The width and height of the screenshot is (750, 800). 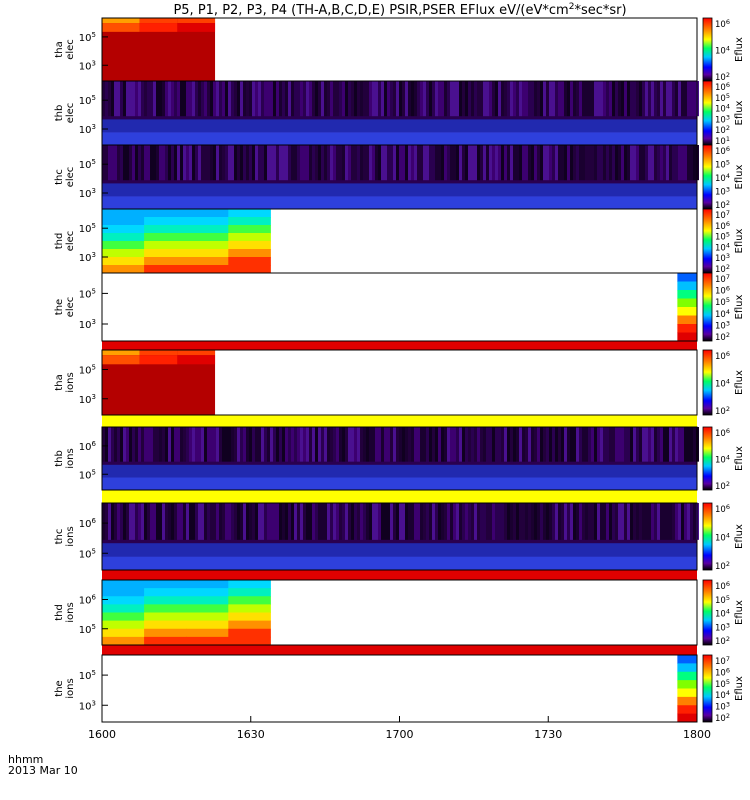 I want to click on separator-band, so click(x=399, y=421).